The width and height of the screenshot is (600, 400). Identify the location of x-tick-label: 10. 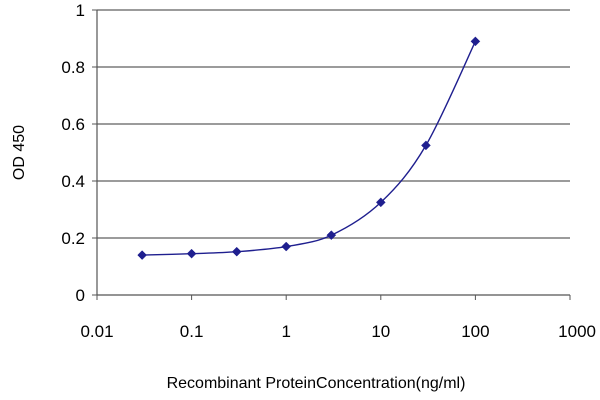
(380, 331).